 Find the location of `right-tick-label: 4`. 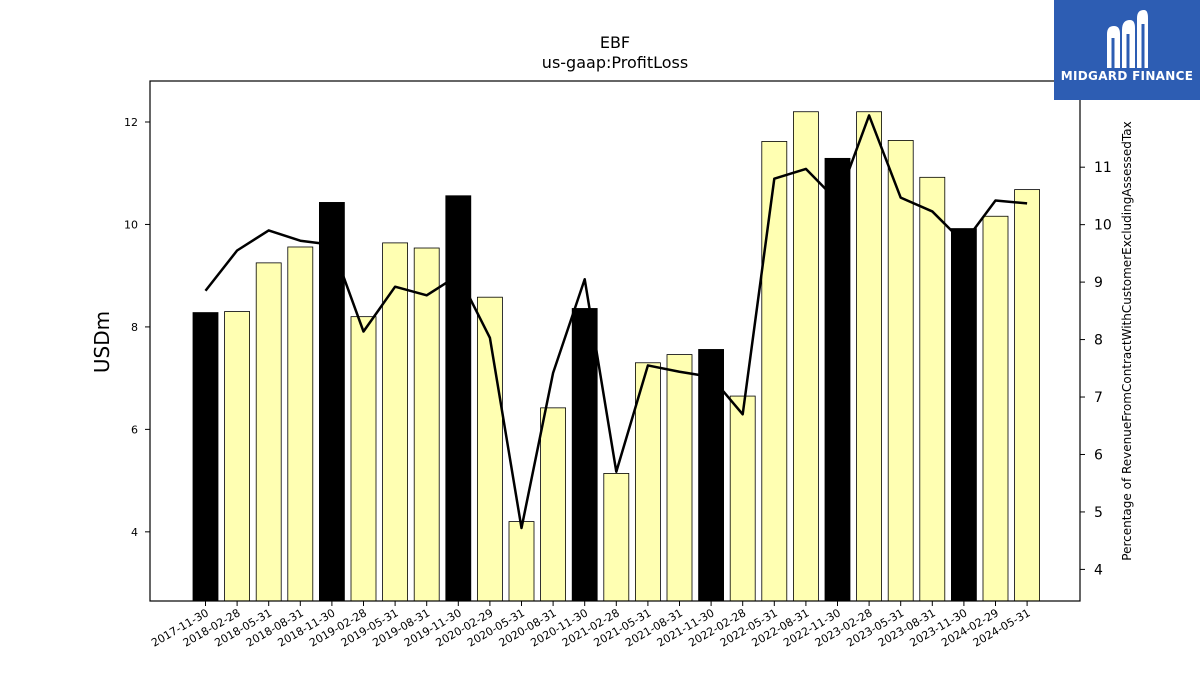

right-tick-label: 4 is located at coordinates (1098, 570).